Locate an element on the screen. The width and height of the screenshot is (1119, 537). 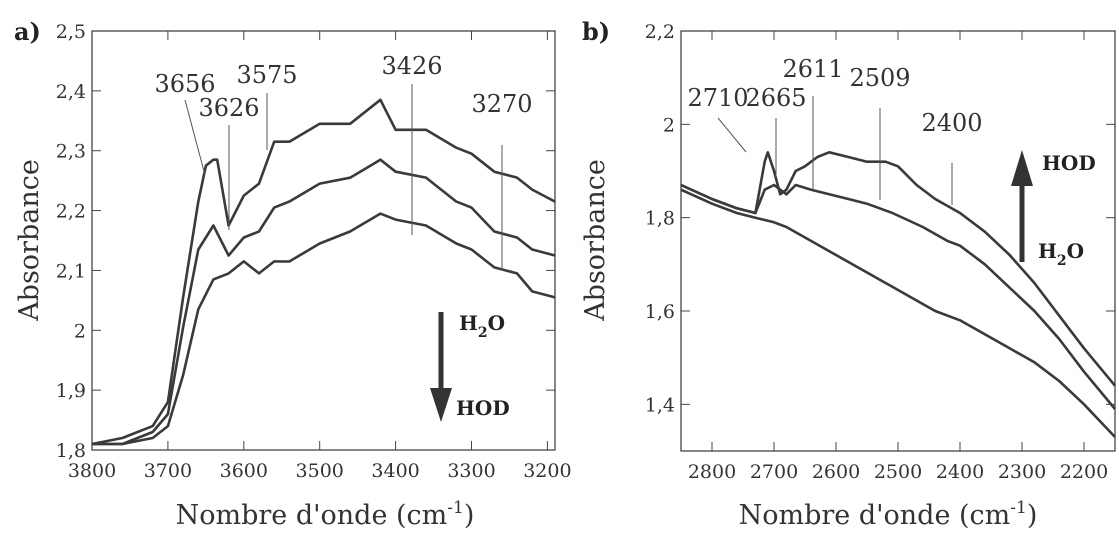
panel-a-label: a) is located at coordinates (27, 31).